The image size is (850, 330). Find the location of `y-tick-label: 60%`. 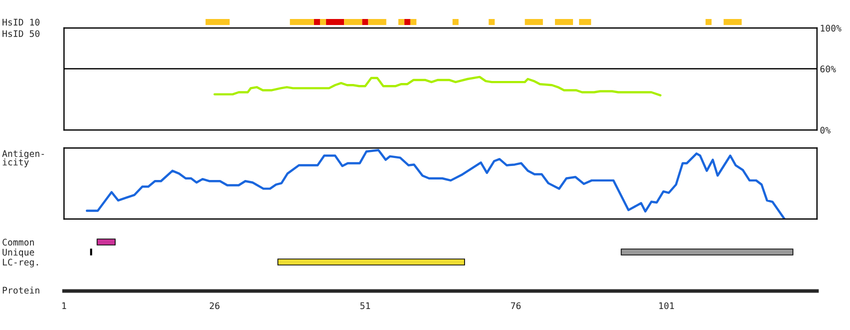

y-tick-label: 60% is located at coordinates (828, 69).